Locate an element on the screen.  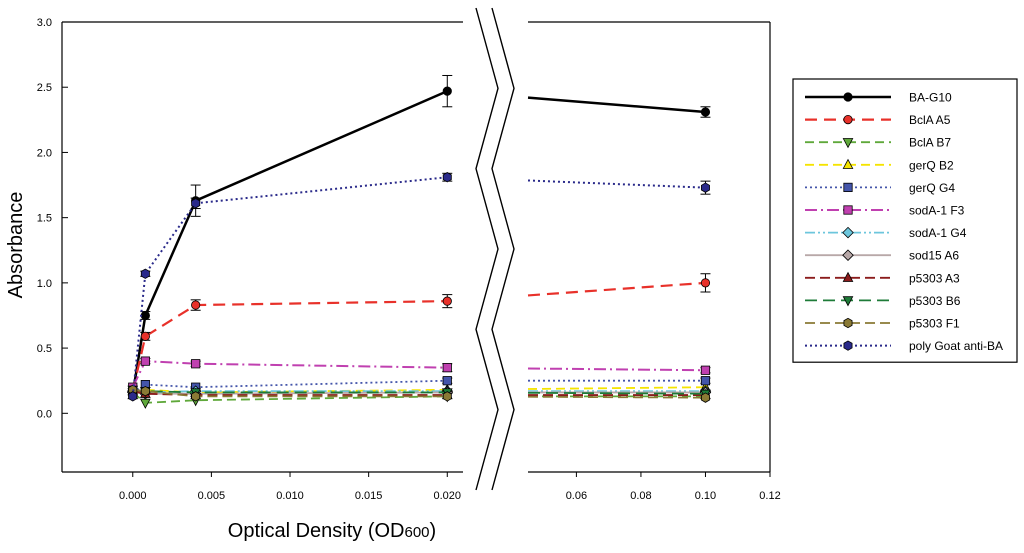
x-axis-label-main: Optical Density (OD is located at coordinates (316, 531).